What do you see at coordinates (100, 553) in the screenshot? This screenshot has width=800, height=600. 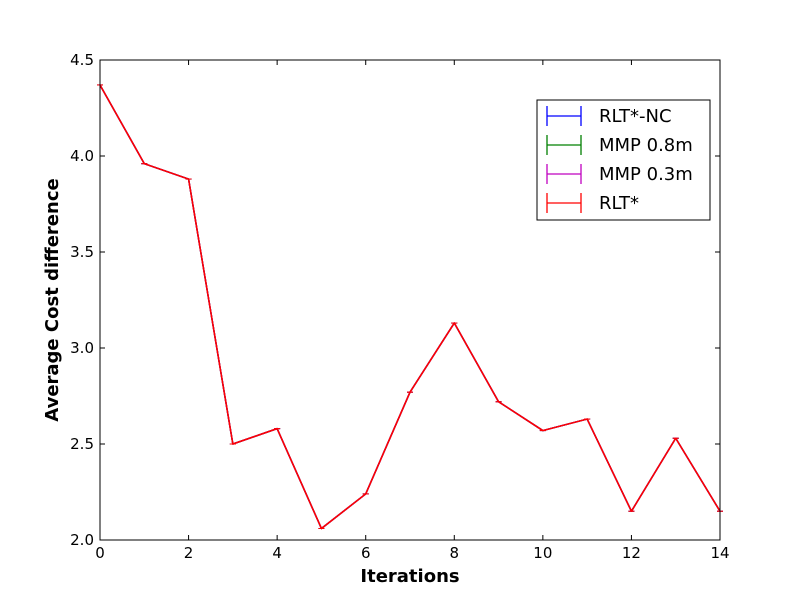 I see `x-tick-label: 0` at bounding box center [100, 553].